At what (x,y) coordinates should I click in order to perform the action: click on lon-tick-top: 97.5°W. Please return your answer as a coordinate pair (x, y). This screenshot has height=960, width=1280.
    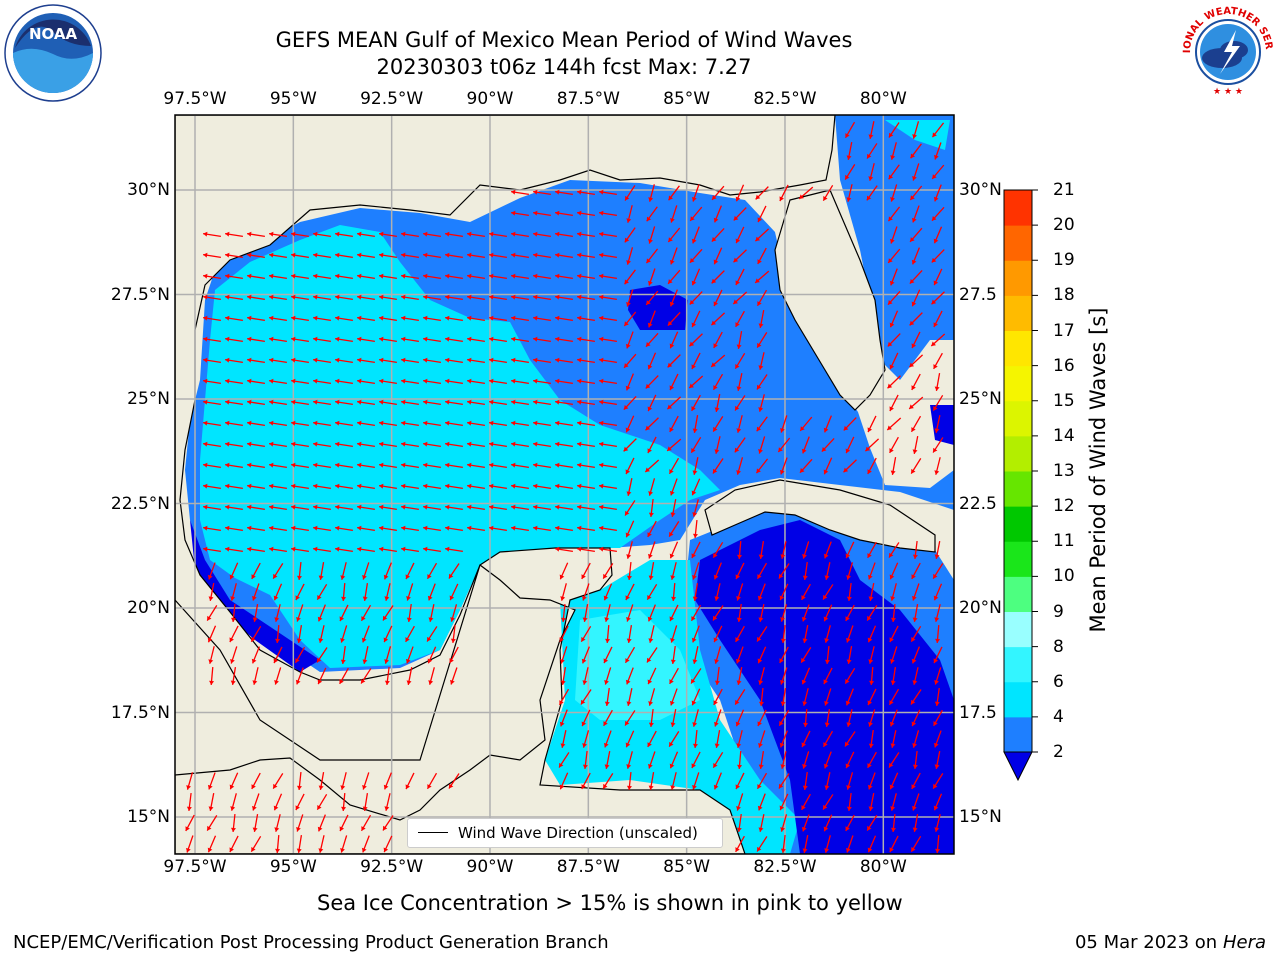
    Looking at the image, I should click on (195, 99).